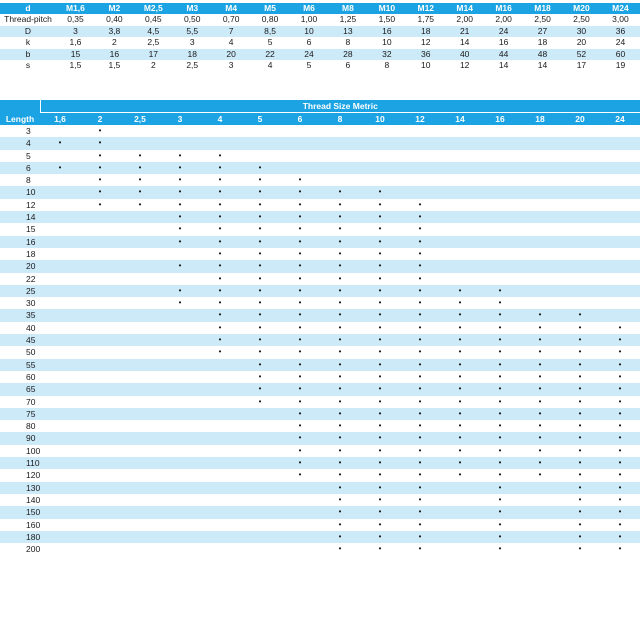 This screenshot has height=625, width=640. What do you see at coordinates (540, 118) in the screenshot?
I see `thread-size-header-12: 18` at bounding box center [540, 118].